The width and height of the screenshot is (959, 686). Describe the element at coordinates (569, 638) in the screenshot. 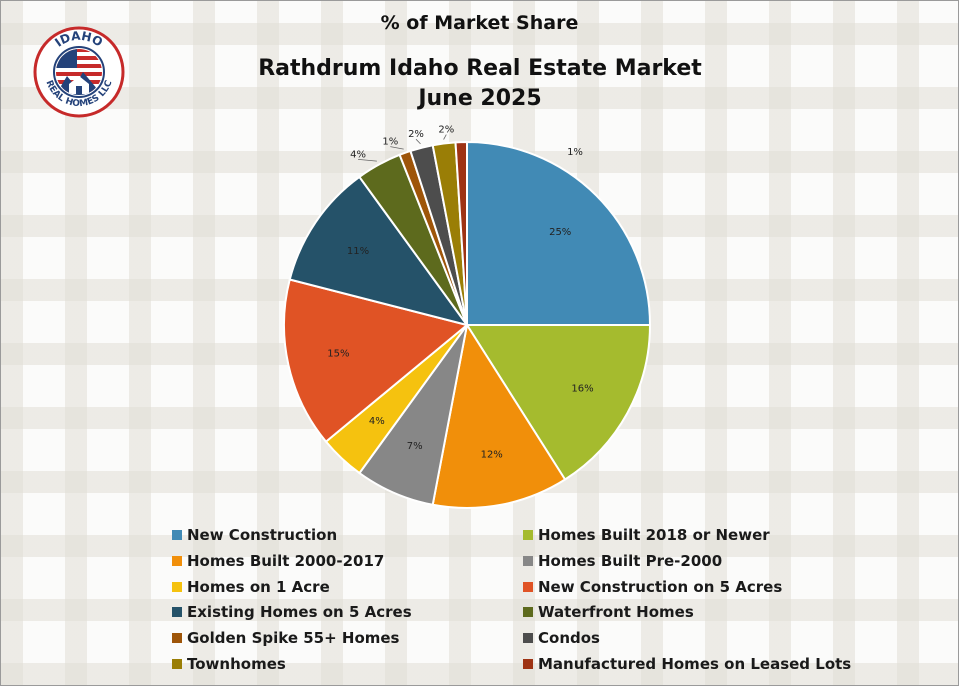

I see `legend-label: Condos` at that location.